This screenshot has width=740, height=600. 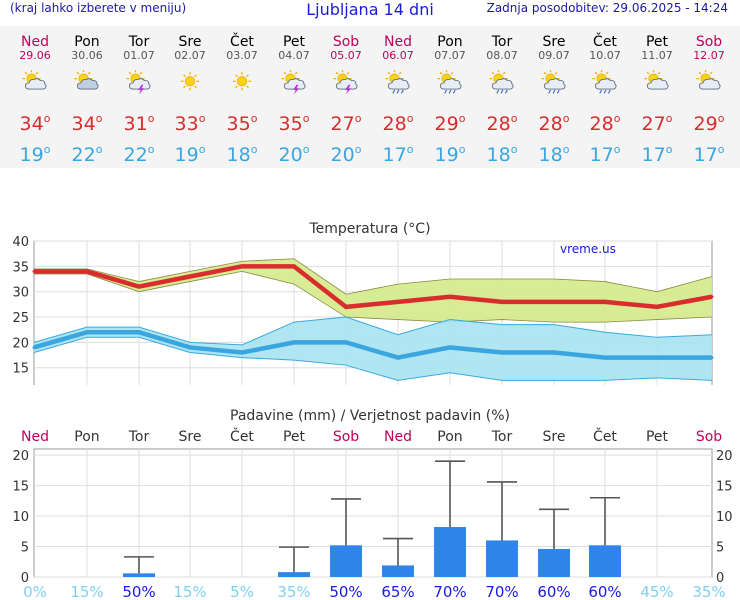 What do you see at coordinates (502, 55) in the screenshot?
I see `day-date: 08.07` at bounding box center [502, 55].